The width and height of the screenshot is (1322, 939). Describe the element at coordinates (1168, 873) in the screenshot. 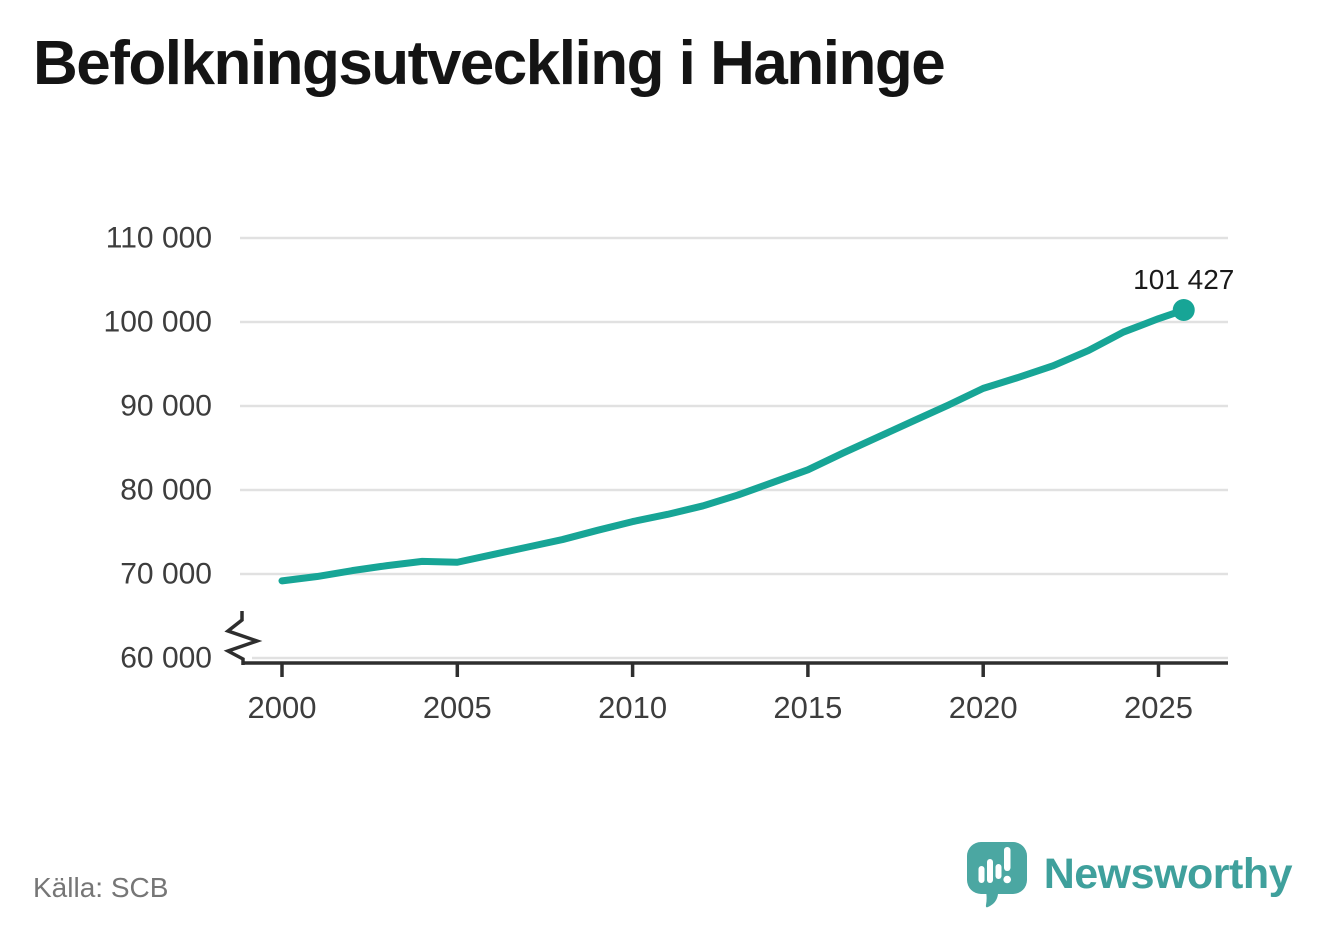

I see `newsworthy-wordmark: Newsworthy` at that location.